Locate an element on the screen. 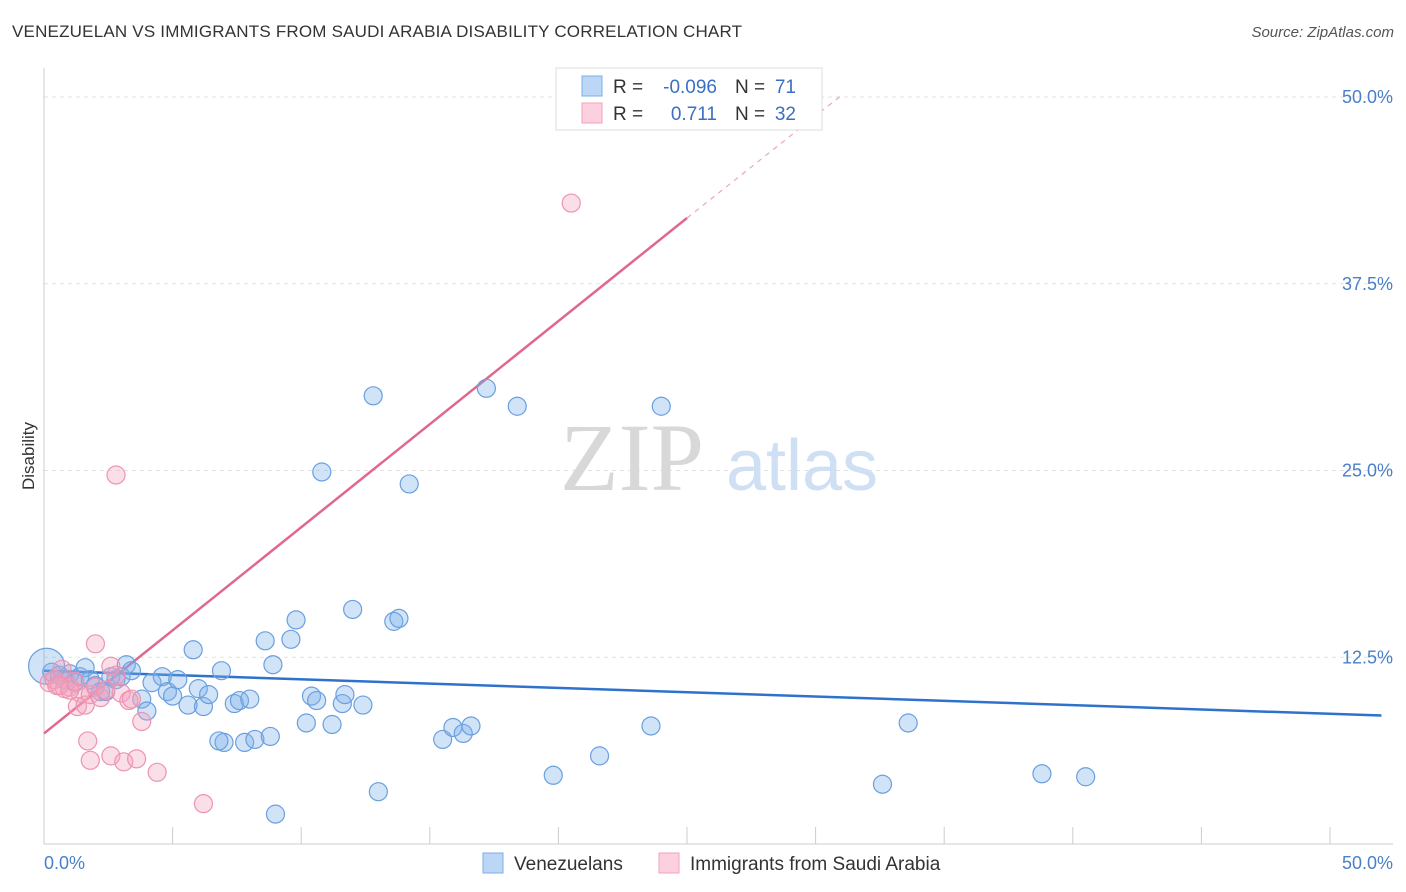 This screenshot has height=892, width=1406. venezuelans-trend-line is located at coordinates (712, 693).